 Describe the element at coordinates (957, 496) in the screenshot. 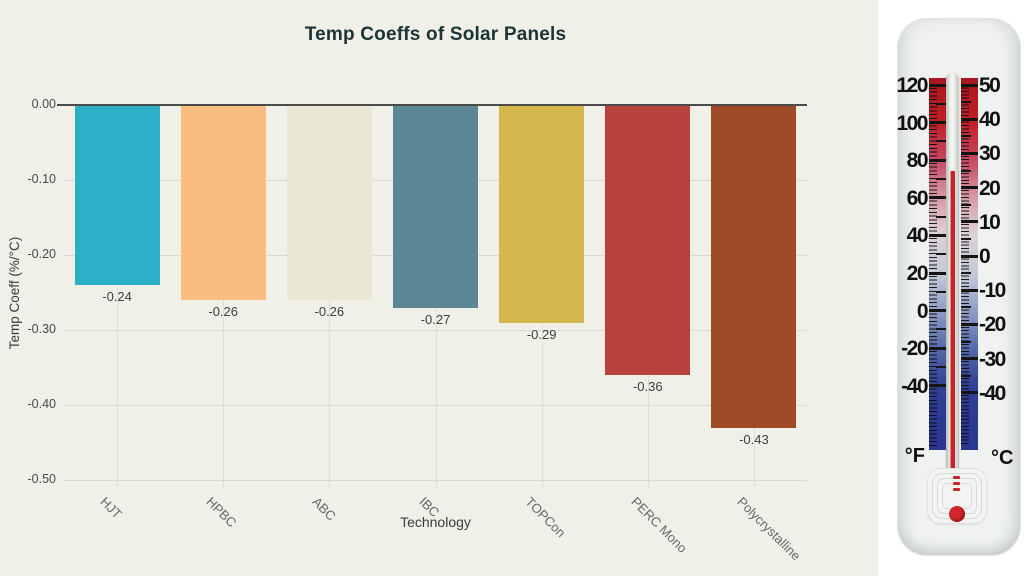

I see `thermometer-bulb-plate` at that location.